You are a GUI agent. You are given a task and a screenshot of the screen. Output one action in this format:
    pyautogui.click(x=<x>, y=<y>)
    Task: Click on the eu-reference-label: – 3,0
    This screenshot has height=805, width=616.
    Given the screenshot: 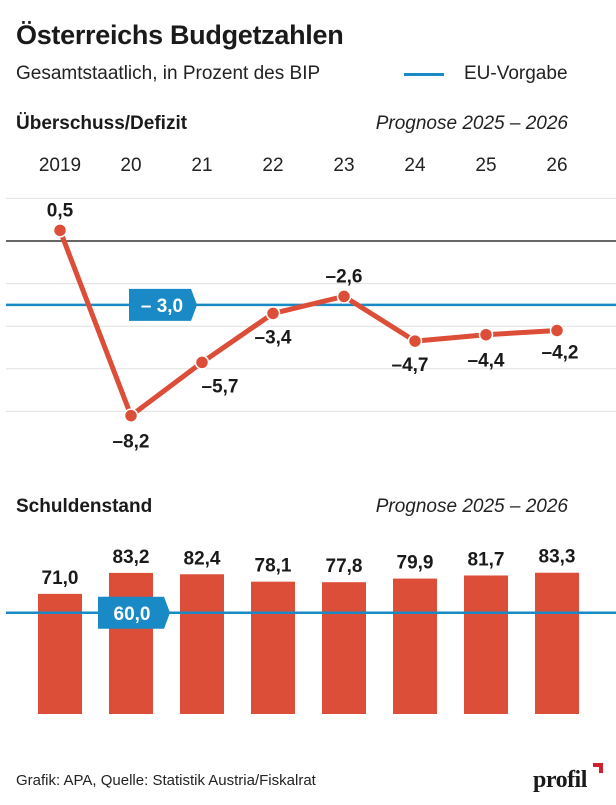 What is the action you would take?
    pyautogui.click(x=162, y=306)
    